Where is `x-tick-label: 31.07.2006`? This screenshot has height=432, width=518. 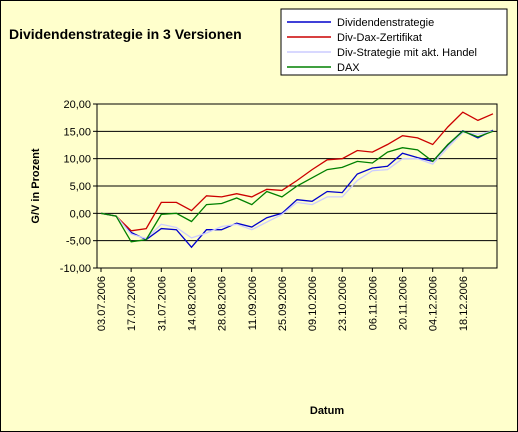 x-tick-label: 31.07.2006 is located at coordinates (162, 303).